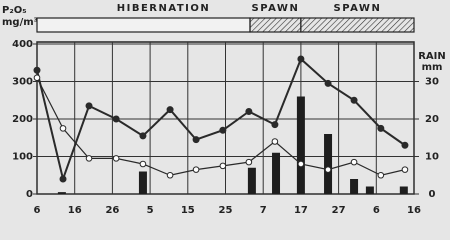 This screenshot has width=450, height=240. What do you see at coordinates (22, 119) in the screenshot?
I see `y-tick-label: 200` at bounding box center [22, 119].